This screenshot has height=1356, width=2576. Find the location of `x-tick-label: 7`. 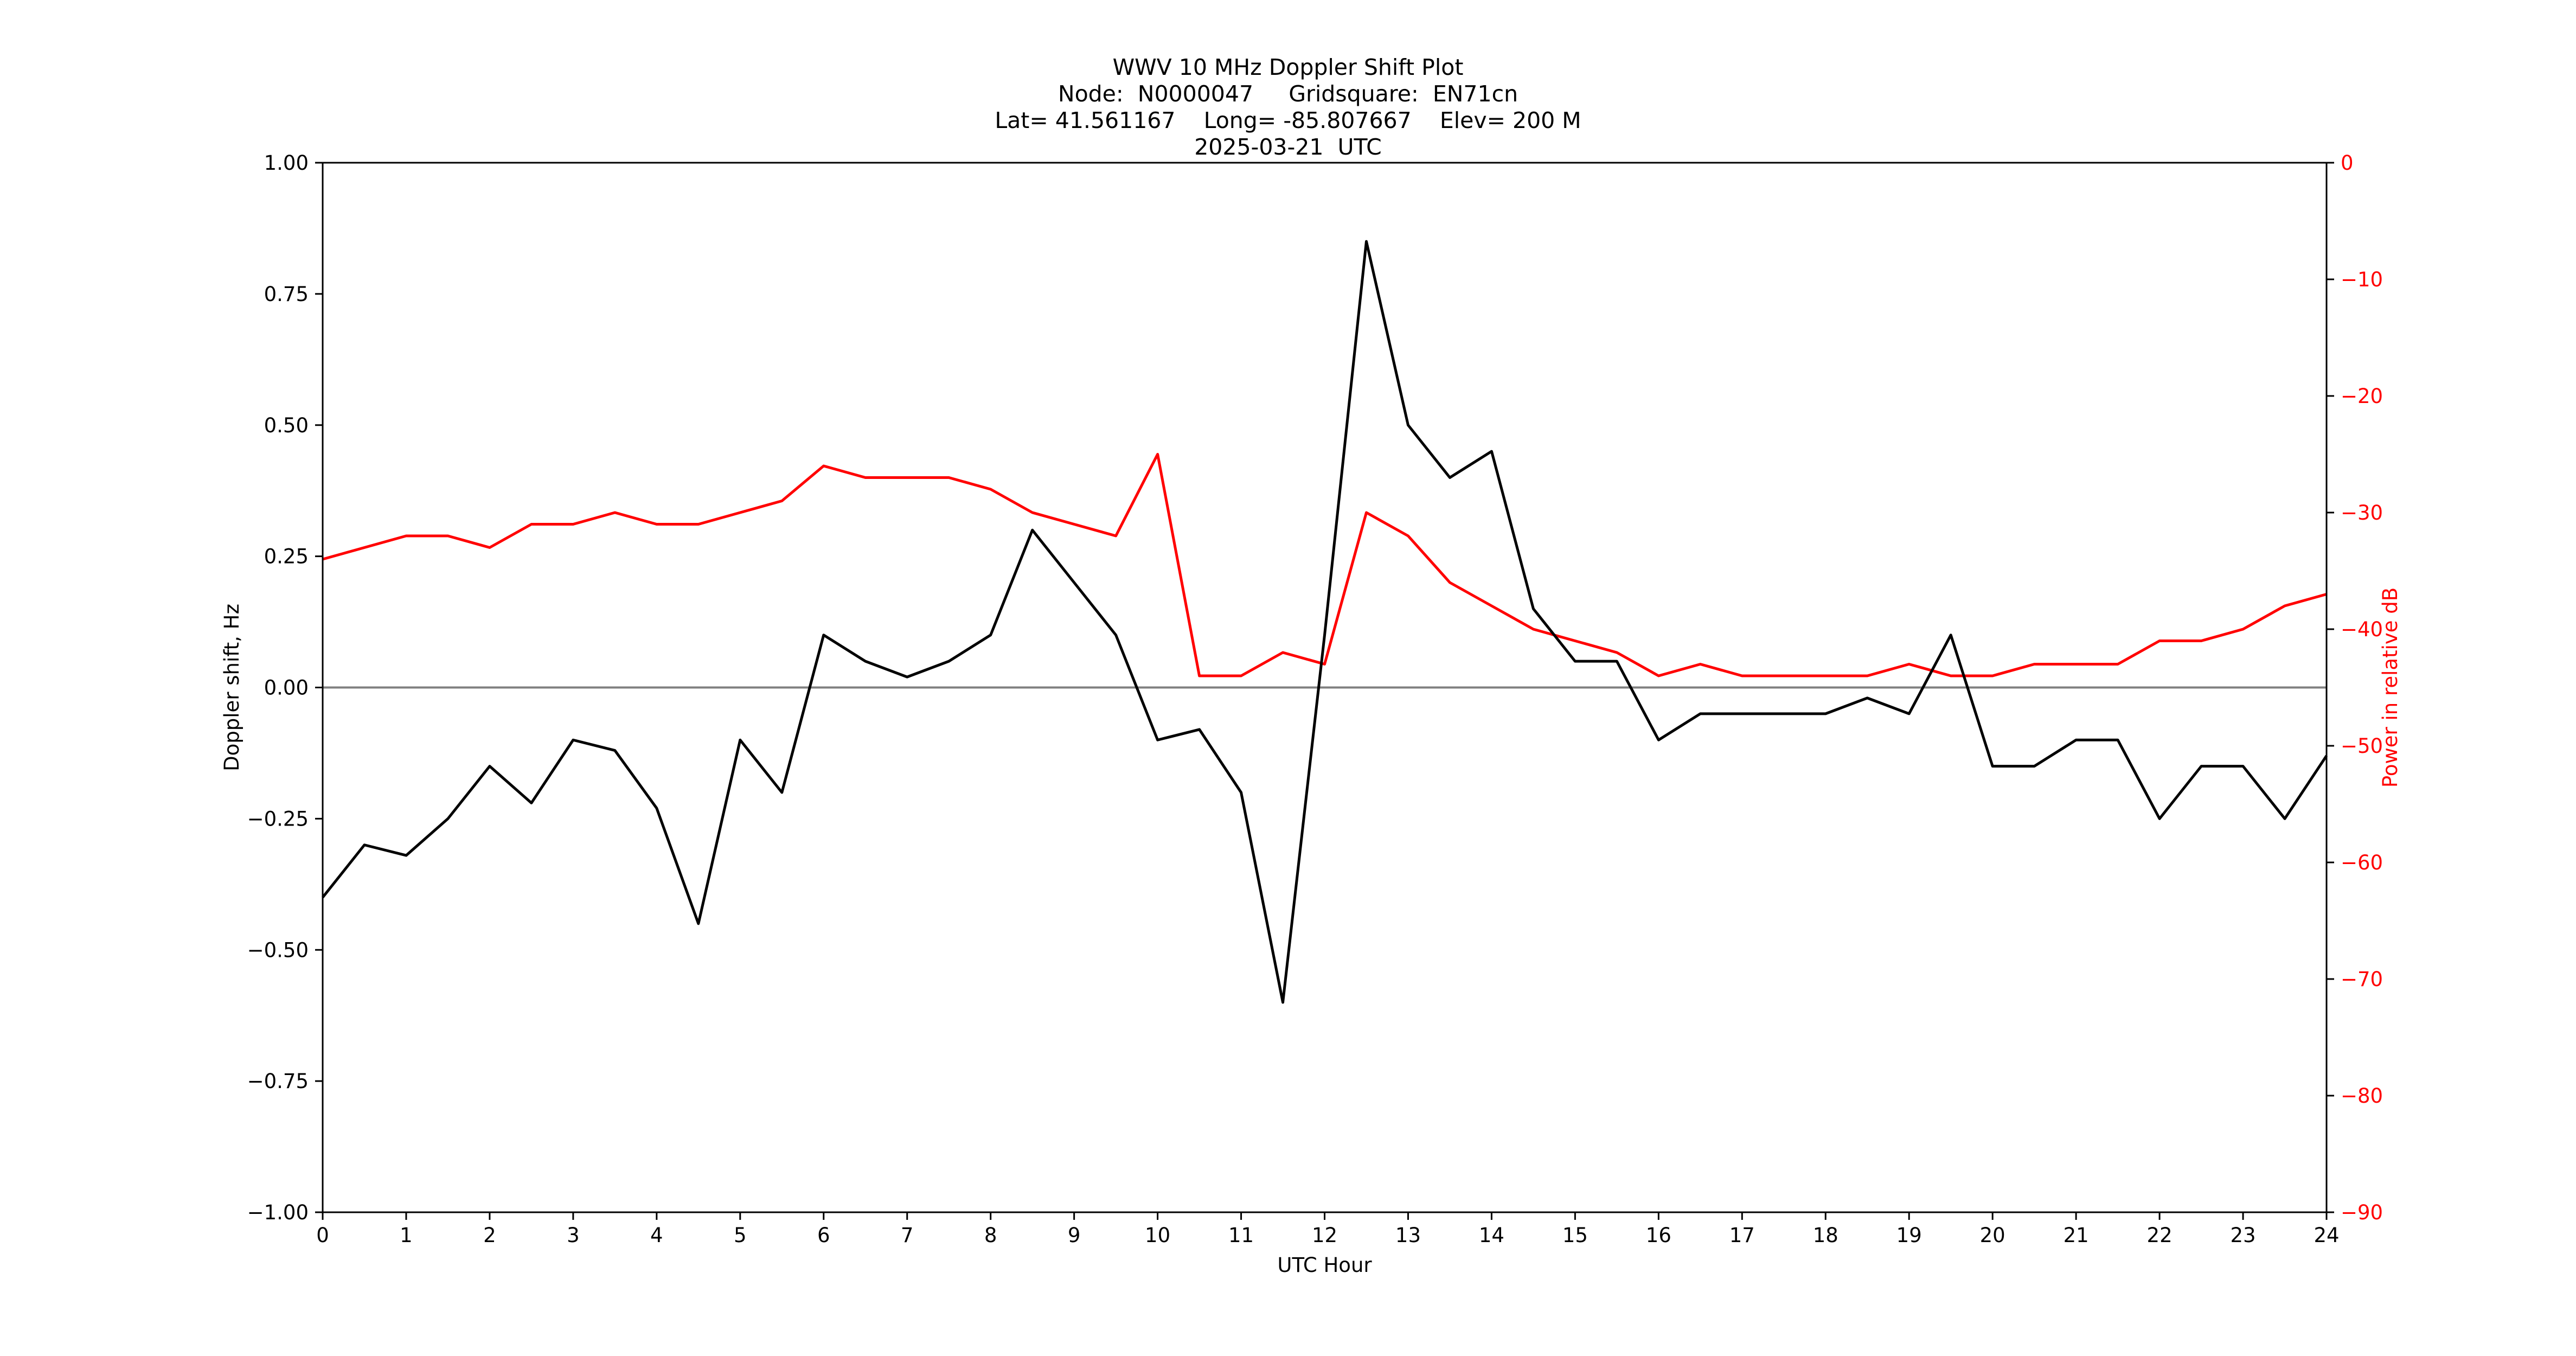

x-tick-label: 7 is located at coordinates (907, 1235).